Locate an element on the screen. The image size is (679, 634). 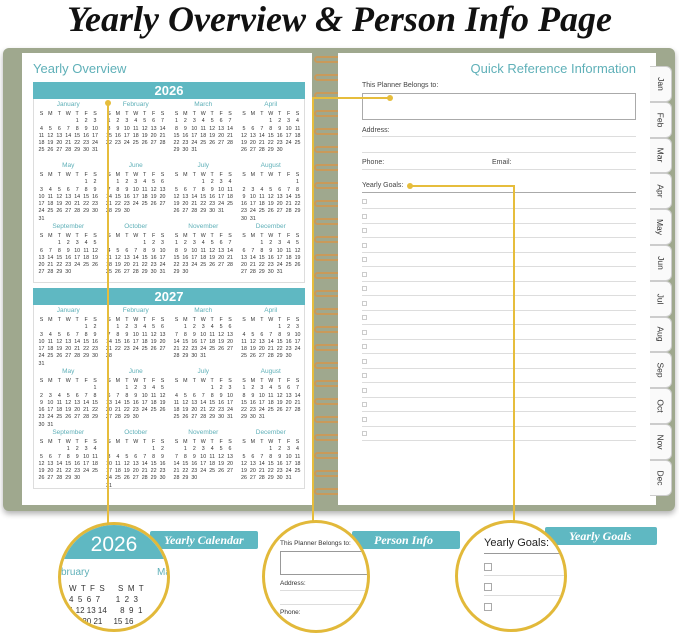
tab-sep: Sep is located at coordinates (661, 370).